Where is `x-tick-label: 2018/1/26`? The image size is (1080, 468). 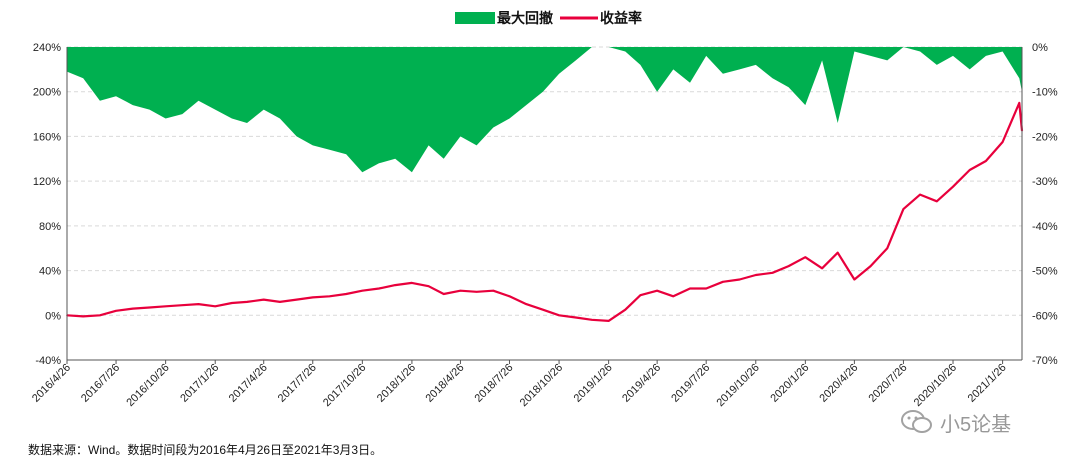
x-tick-label: 2018/1/26 is located at coordinates (396, 383).